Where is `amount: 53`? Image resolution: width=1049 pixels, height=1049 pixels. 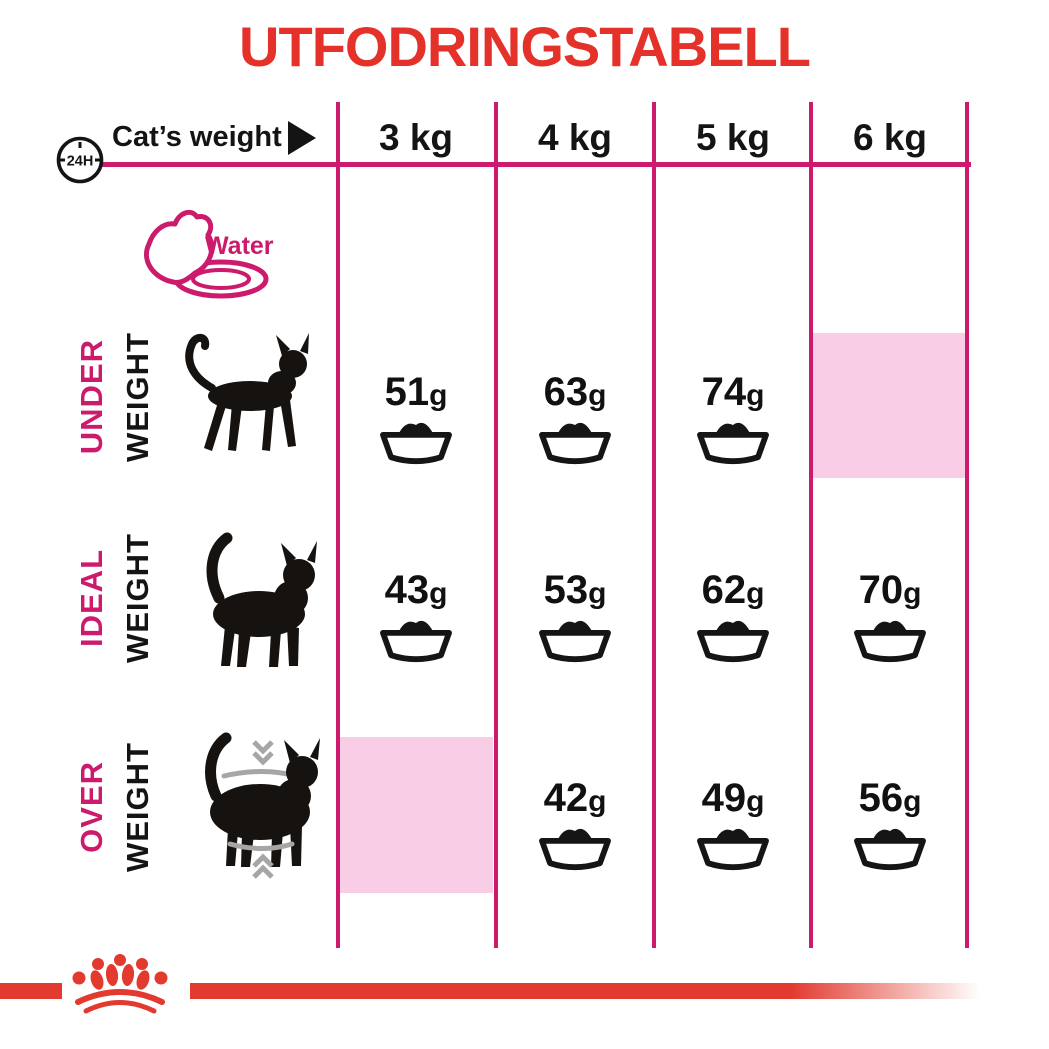
amount: 53 is located at coordinates (566, 590).